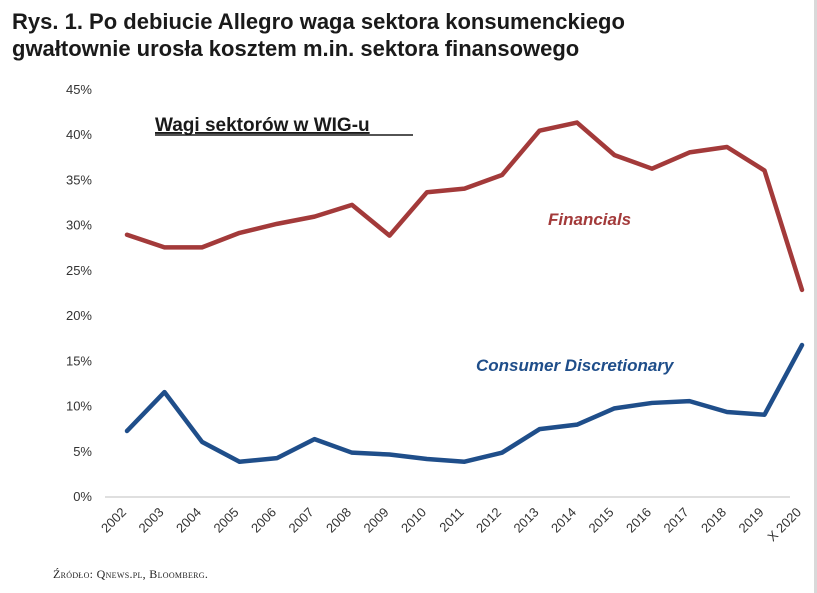  I want to click on x-tick-label: 2016, so click(638, 520).